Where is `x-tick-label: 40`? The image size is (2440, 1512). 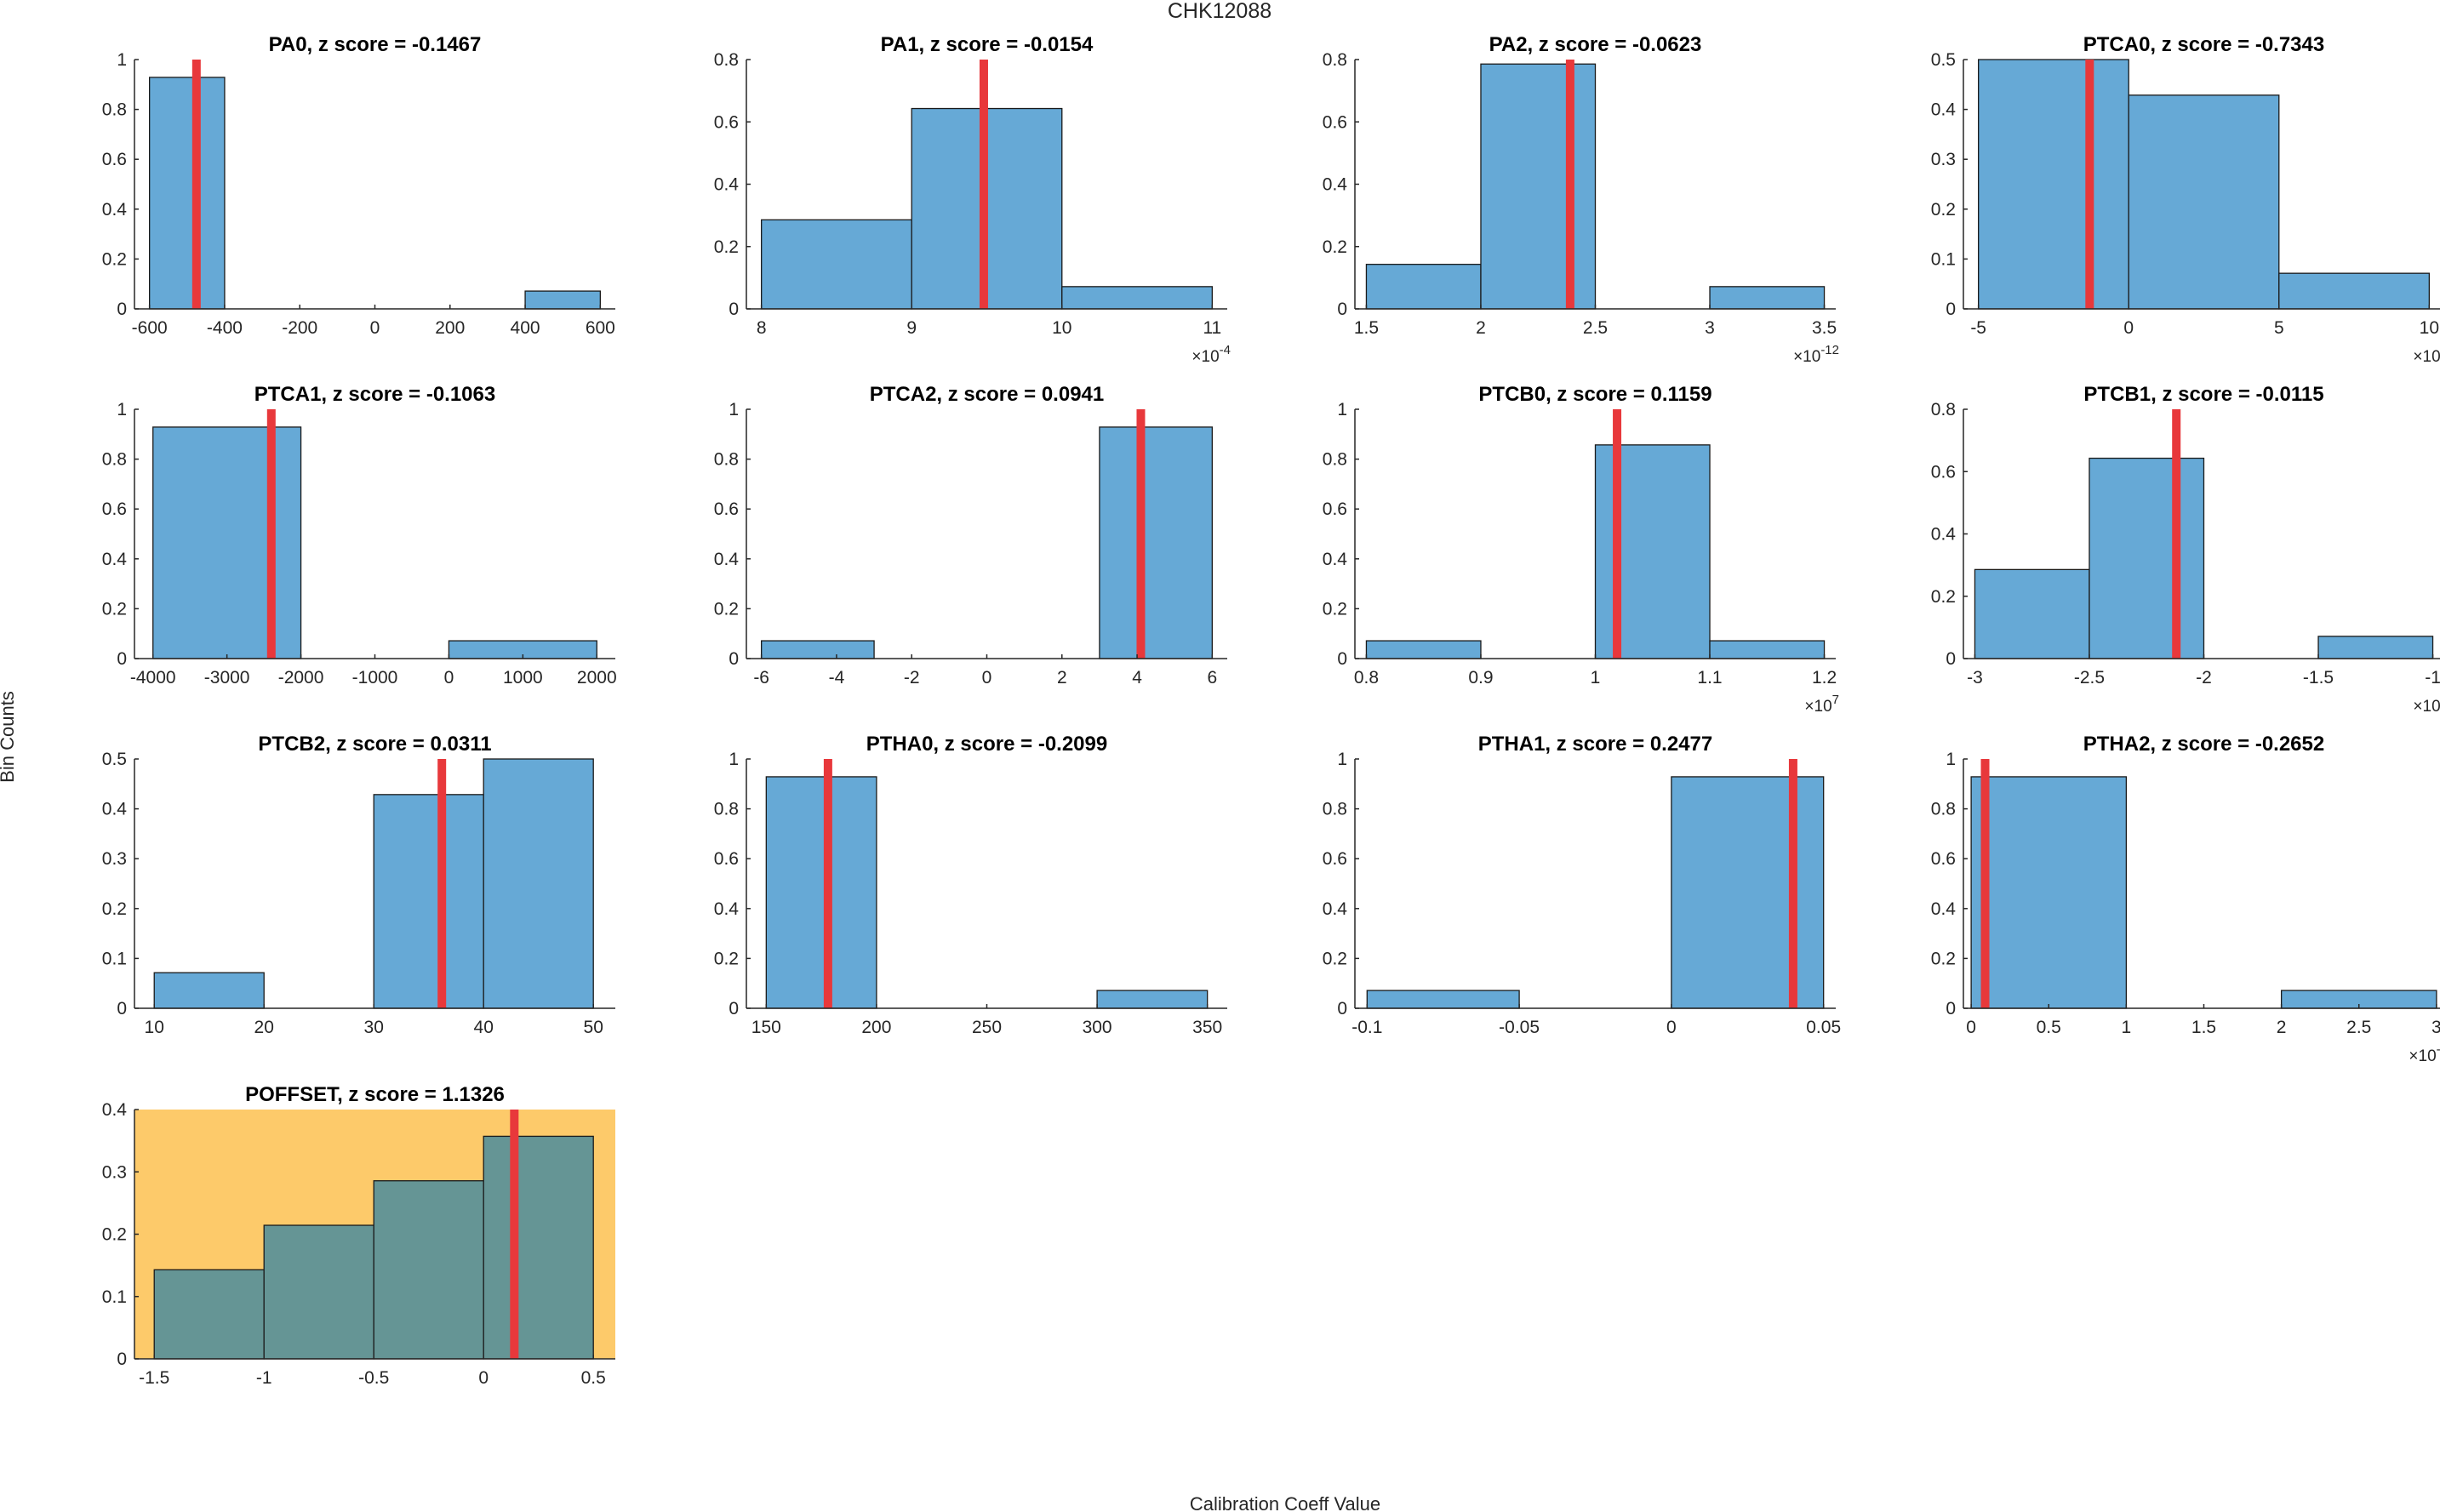 x-tick-label: 40 is located at coordinates (484, 1027).